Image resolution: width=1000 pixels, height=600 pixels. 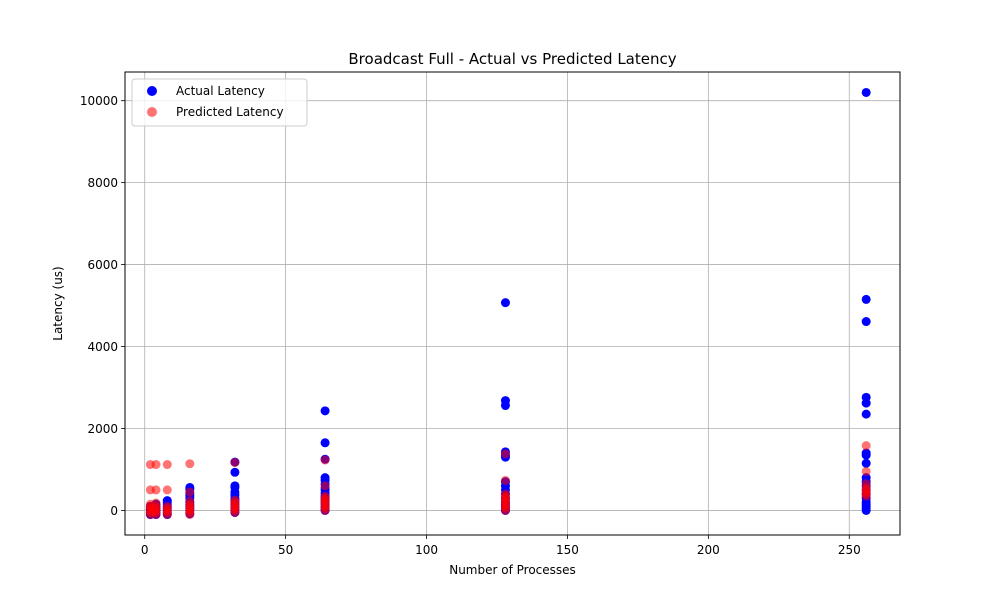 What do you see at coordinates (512, 570) in the screenshot?
I see `x-axis-label: Number of Processes` at bounding box center [512, 570].